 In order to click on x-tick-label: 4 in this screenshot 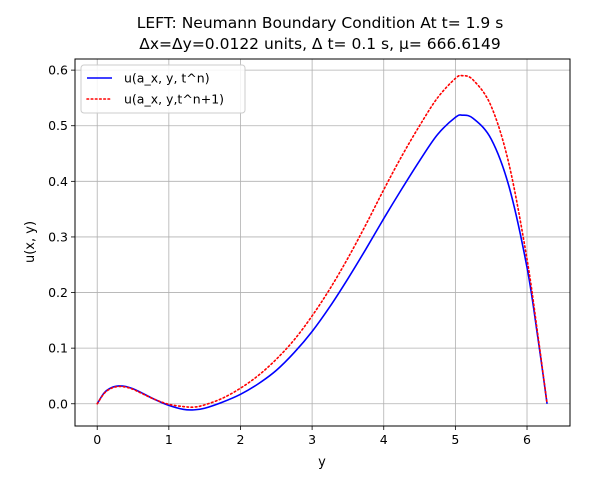, I will do `click(384, 439)`.